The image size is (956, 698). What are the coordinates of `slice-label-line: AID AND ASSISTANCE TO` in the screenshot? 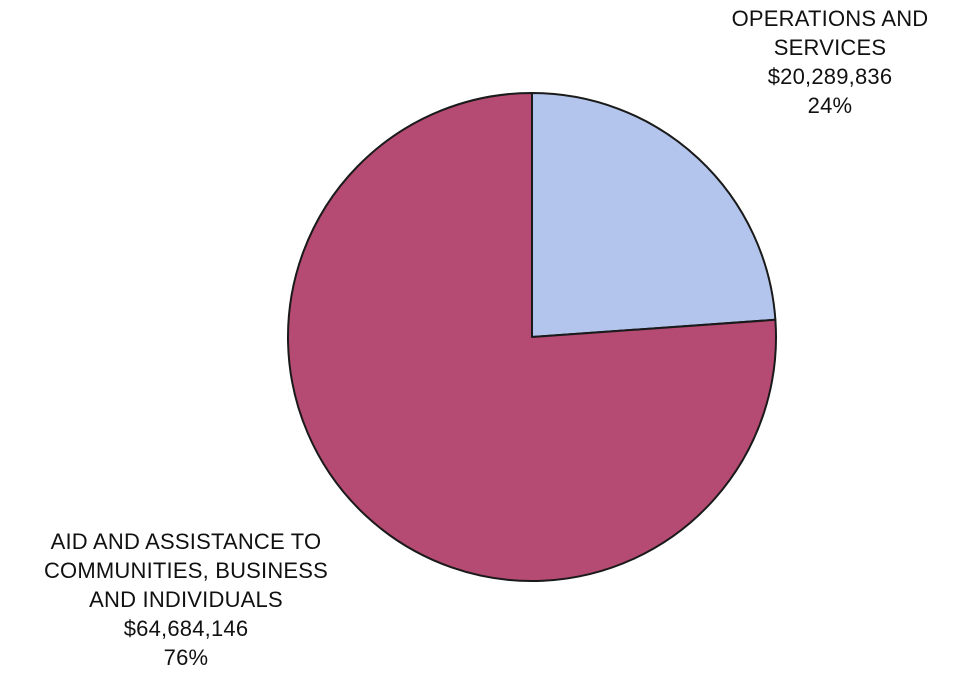 It's located at (186, 541).